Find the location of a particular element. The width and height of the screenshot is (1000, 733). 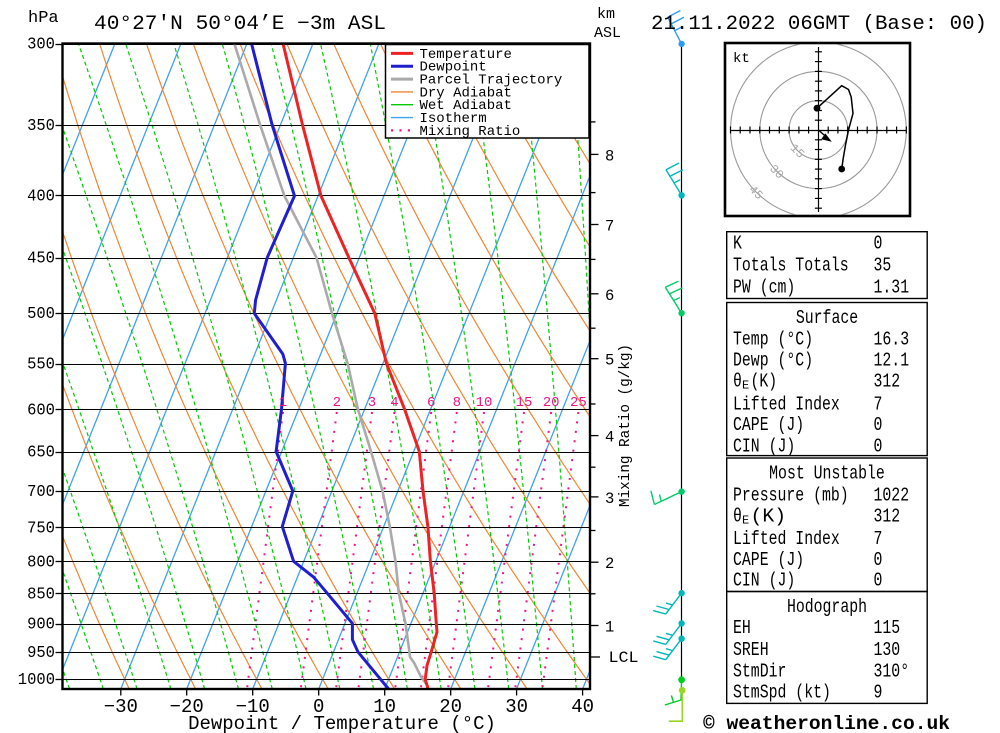

svg-text: −10 is located at coordinates (253, 707).